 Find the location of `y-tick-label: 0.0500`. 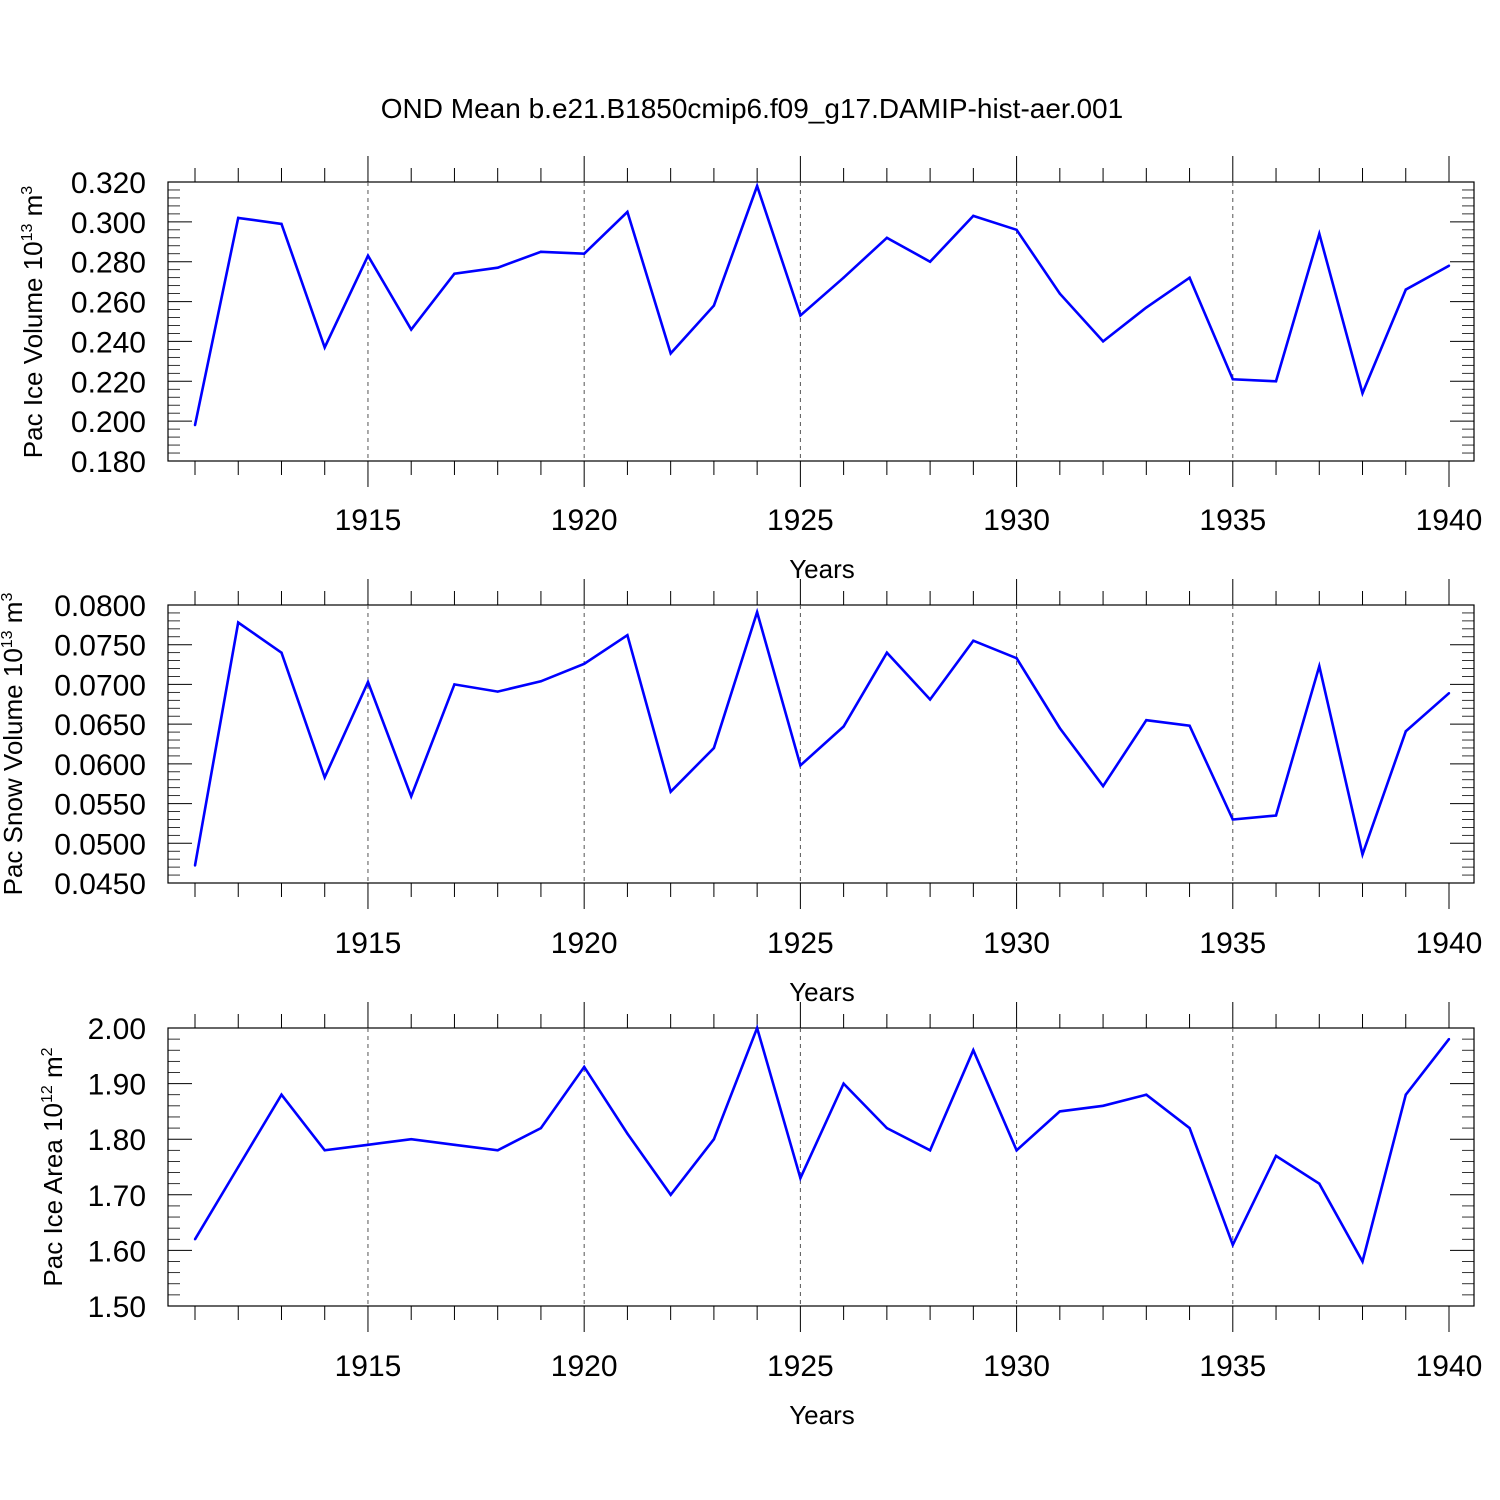

y-tick-label: 0.0500 is located at coordinates (100, 844).